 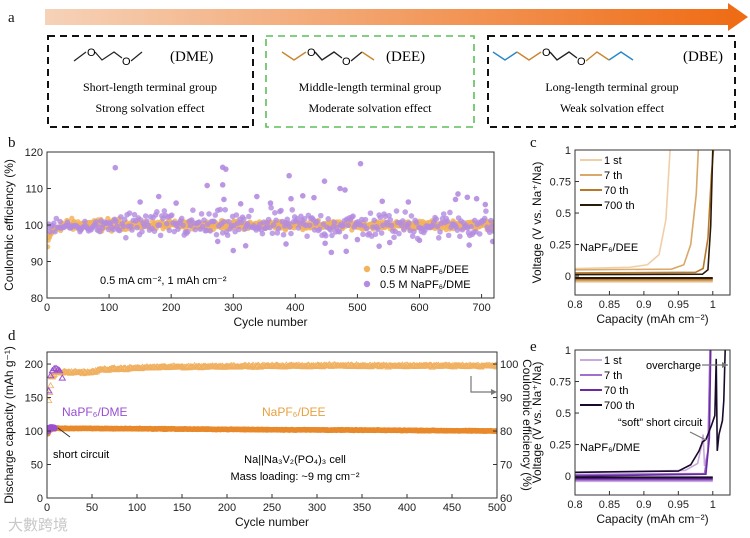 What do you see at coordinates (643, 305) in the screenshot?
I see `x-tick-label: 0.9` at bounding box center [643, 305].